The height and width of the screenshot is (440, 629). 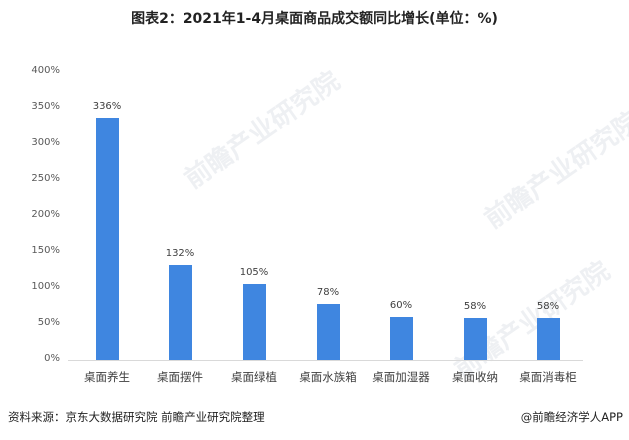 I want to click on x-tick-label: 桌面摆件, so click(x=180, y=377).